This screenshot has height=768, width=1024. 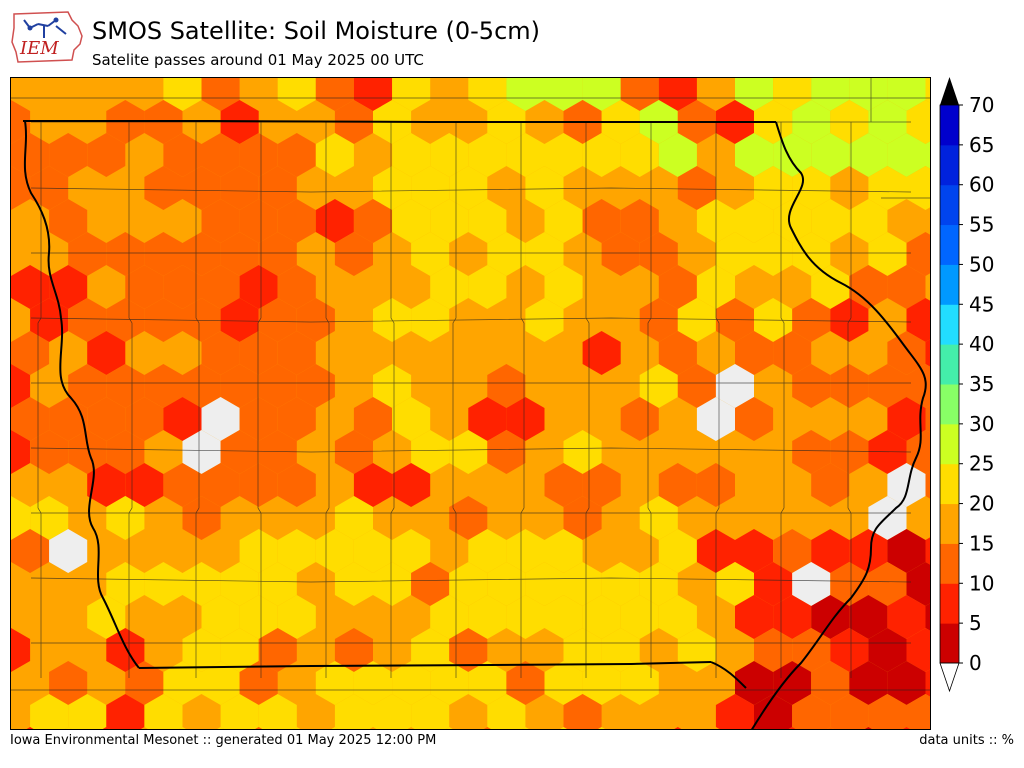 What do you see at coordinates (399, 121) in the screenshot?
I see `iowa-north-border` at bounding box center [399, 121].